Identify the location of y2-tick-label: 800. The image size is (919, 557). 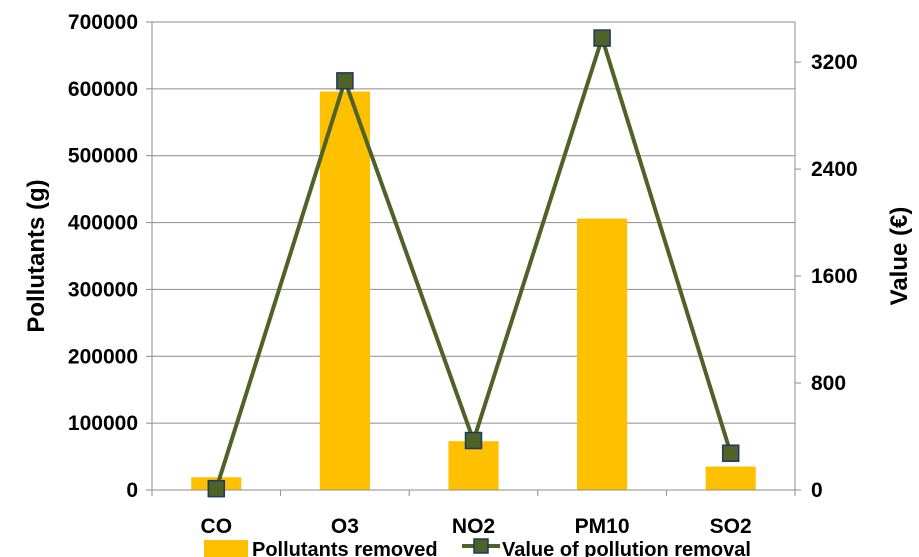
(828, 383).